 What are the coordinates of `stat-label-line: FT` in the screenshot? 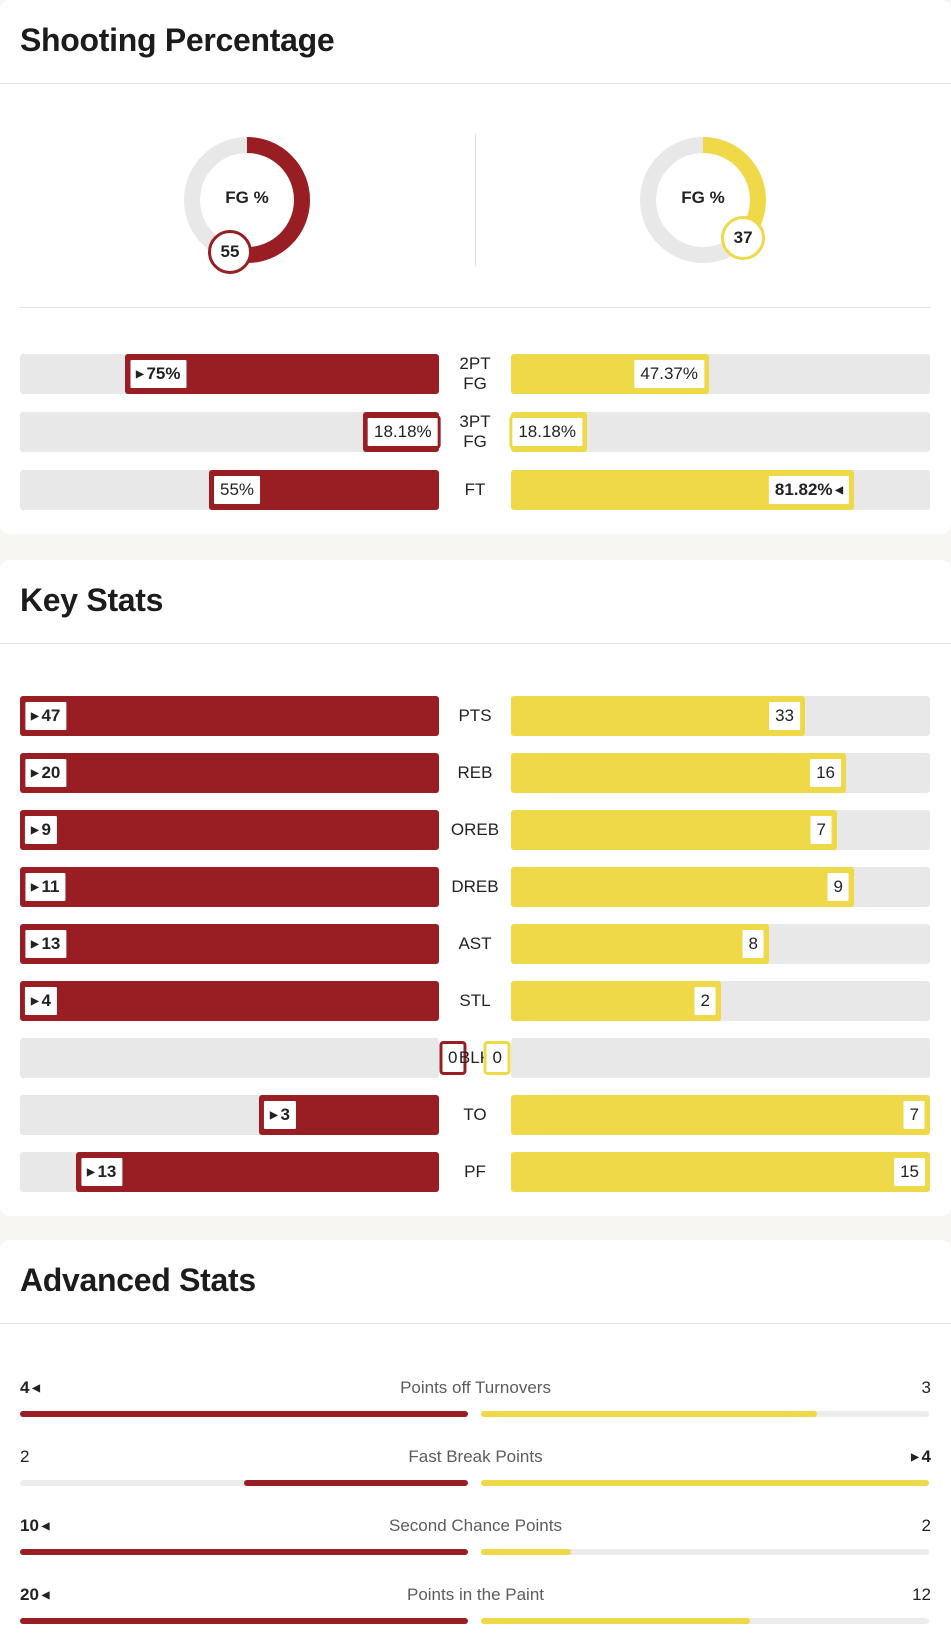 It's located at (475, 489).